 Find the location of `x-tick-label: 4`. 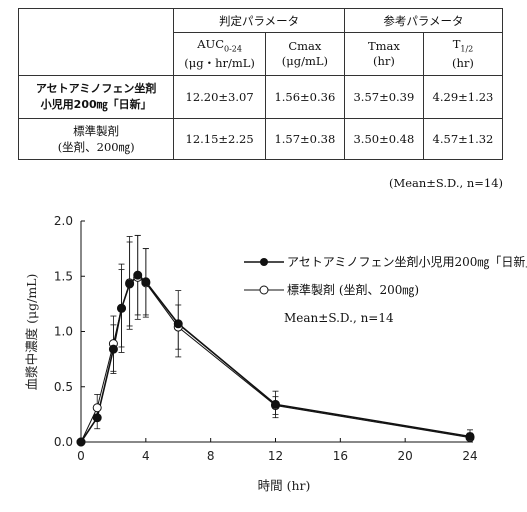

x-tick-label: 4 is located at coordinates (146, 456).